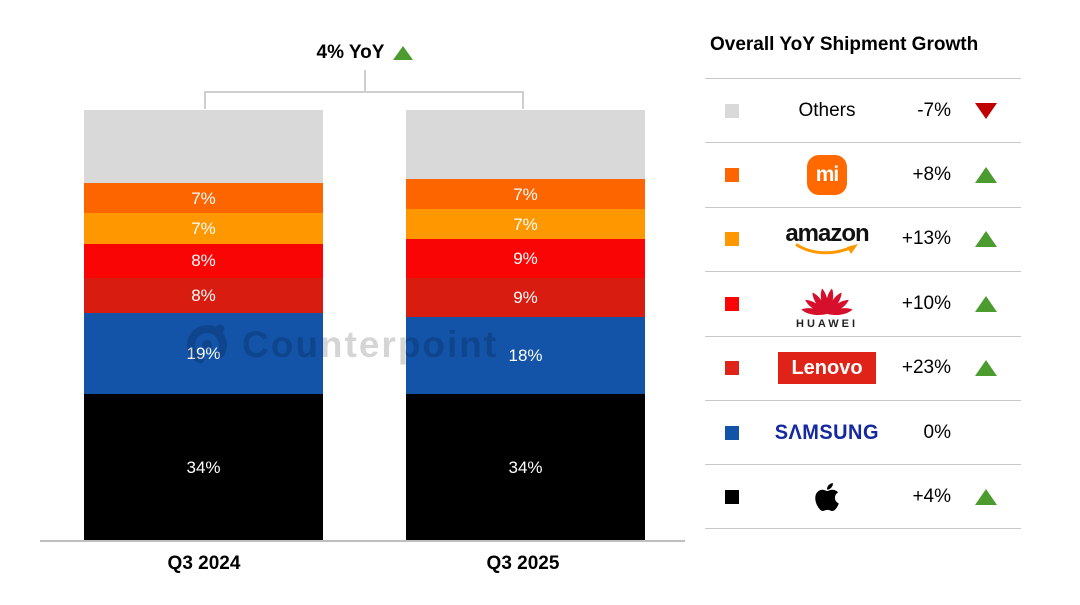 The image size is (1080, 605). I want to click on others-label: Others, so click(827, 110).